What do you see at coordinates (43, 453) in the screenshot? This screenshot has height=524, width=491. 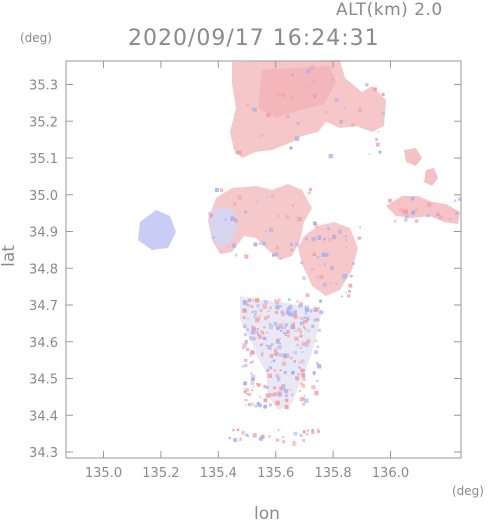 I see `y-tick-label: 34.3` at bounding box center [43, 453].